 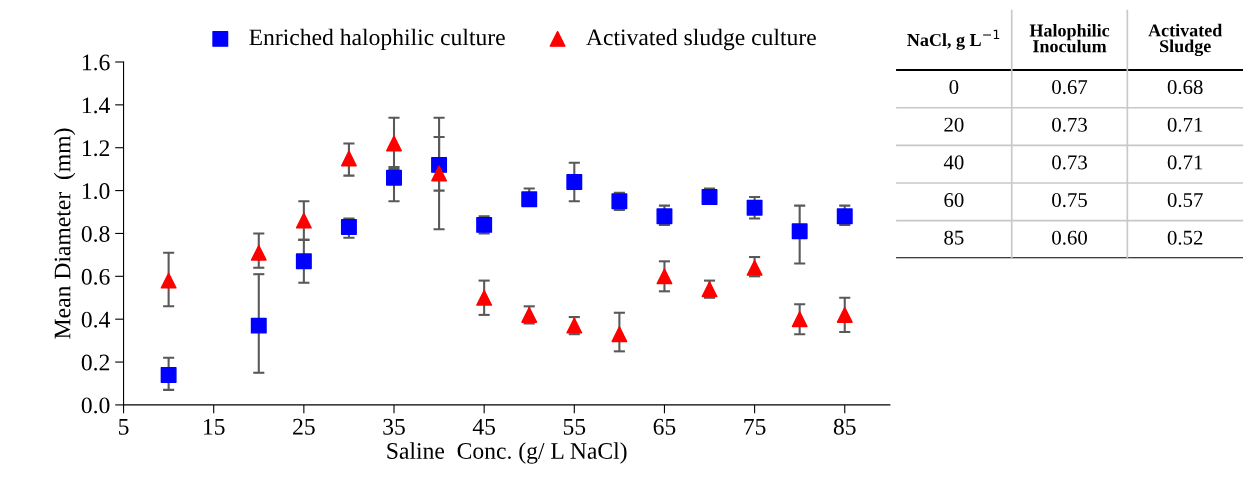 I want to click on y-tick-label: 0.4, so click(x=95, y=319).